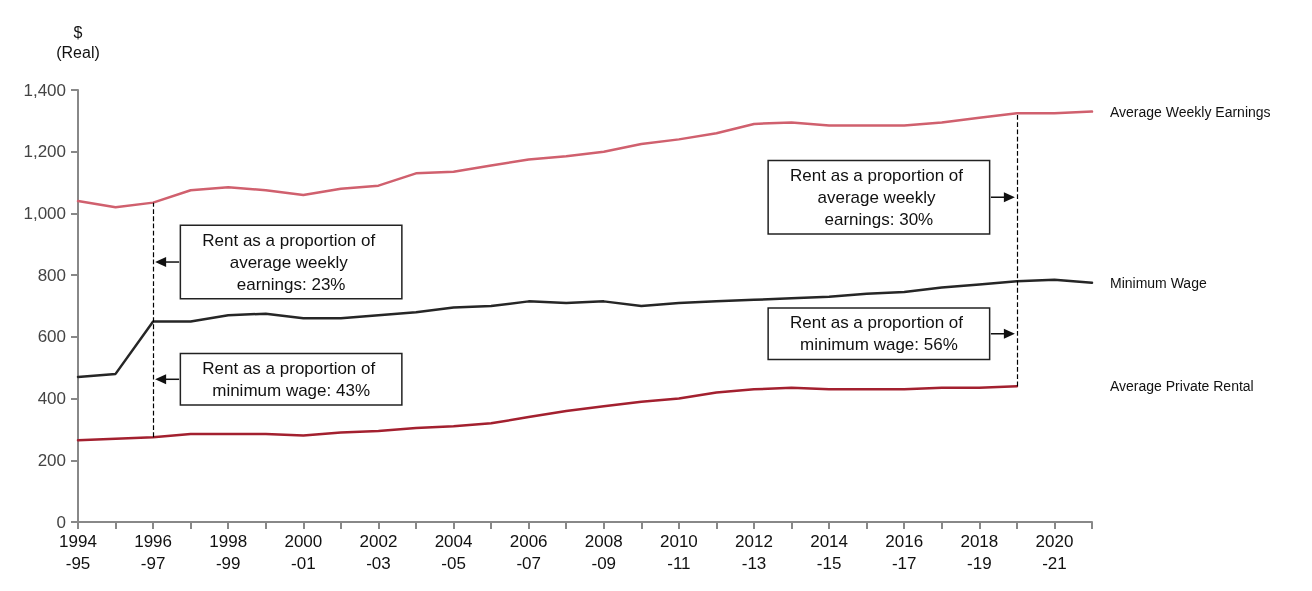  I want to click on y-tick-label: 800, so click(51, 275).